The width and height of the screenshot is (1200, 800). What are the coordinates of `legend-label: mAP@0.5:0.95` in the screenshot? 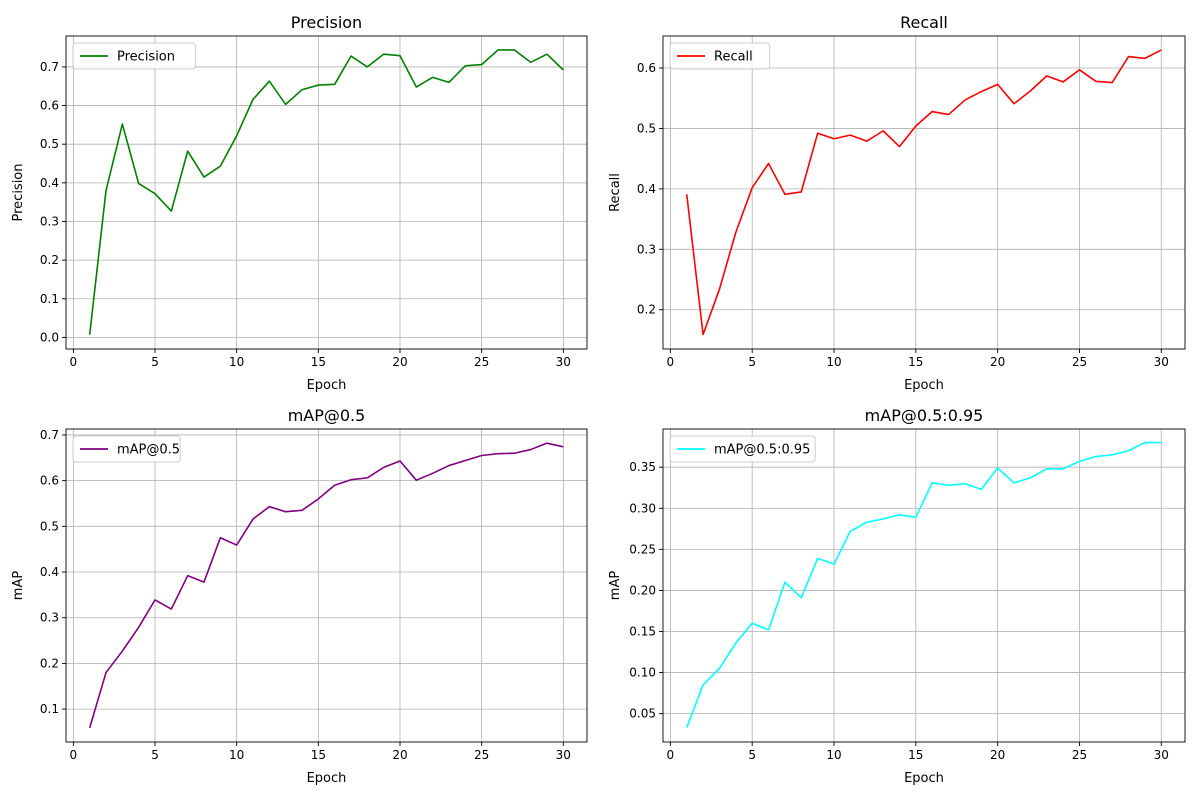 It's located at (762, 450).